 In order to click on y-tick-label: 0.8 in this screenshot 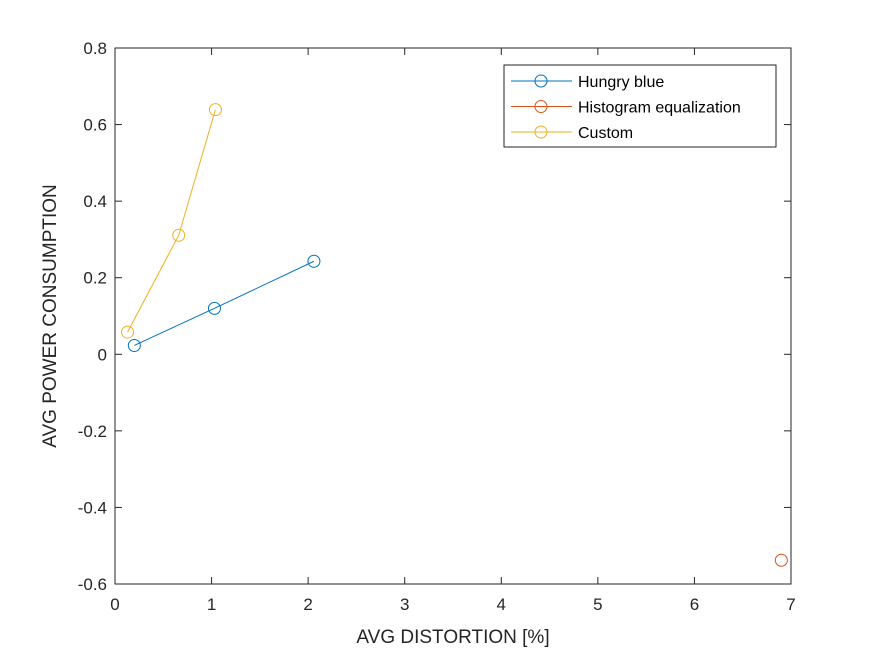, I will do `click(95, 48)`.